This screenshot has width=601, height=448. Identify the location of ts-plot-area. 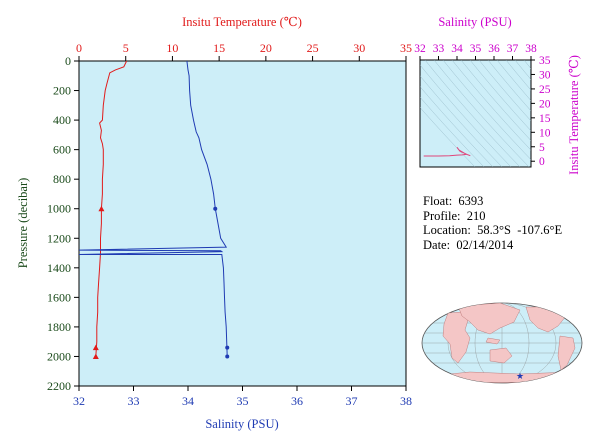
(475, 113).